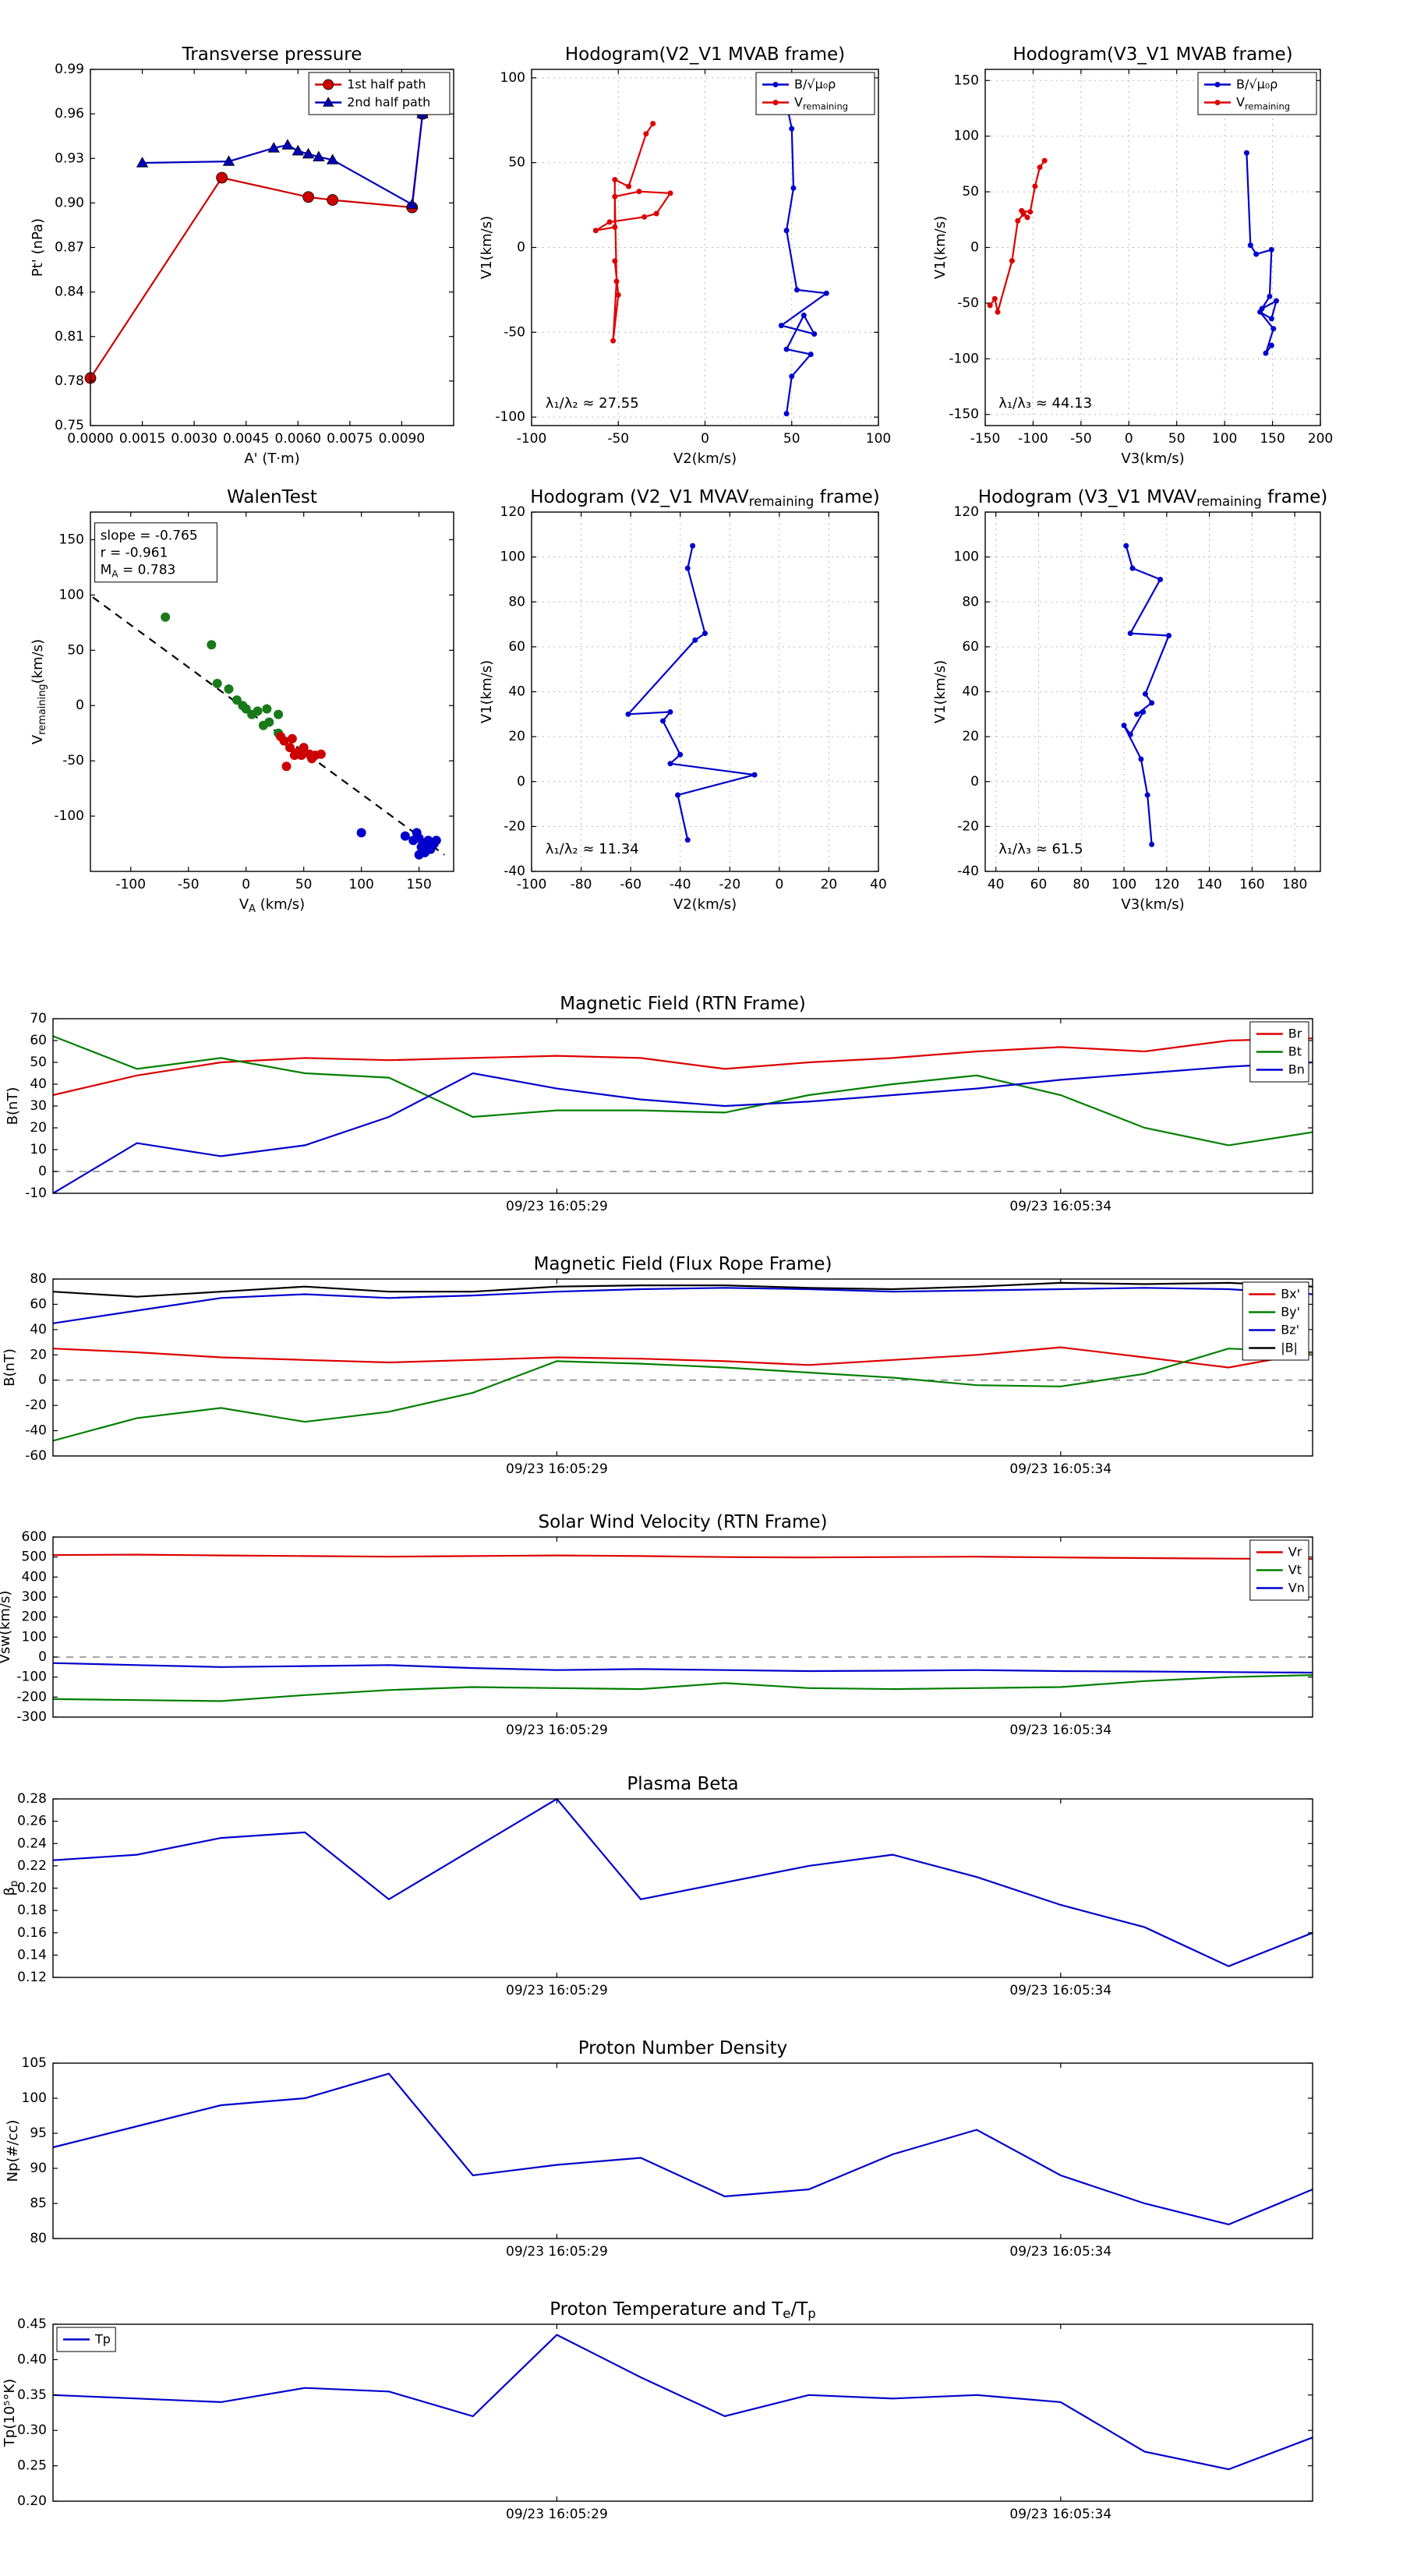 This screenshot has width=1403, height=2576. What do you see at coordinates (90, 439) in the screenshot?
I see `x-tick-label: 0.0000` at bounding box center [90, 439].